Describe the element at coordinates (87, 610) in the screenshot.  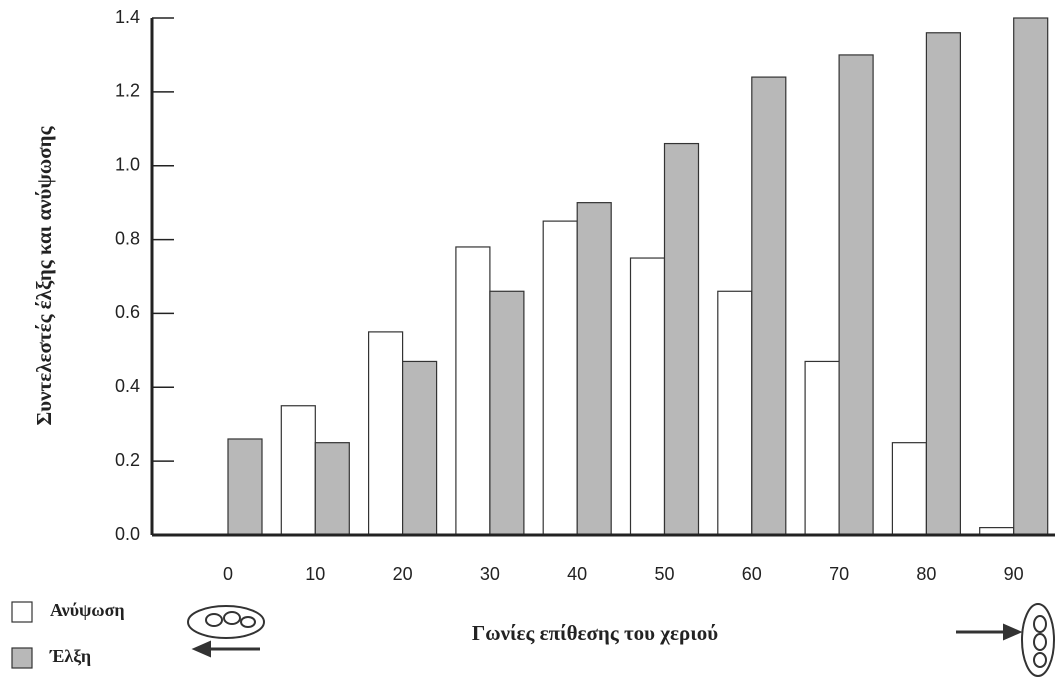
I see `legend-label: Ανύψωση` at that location.